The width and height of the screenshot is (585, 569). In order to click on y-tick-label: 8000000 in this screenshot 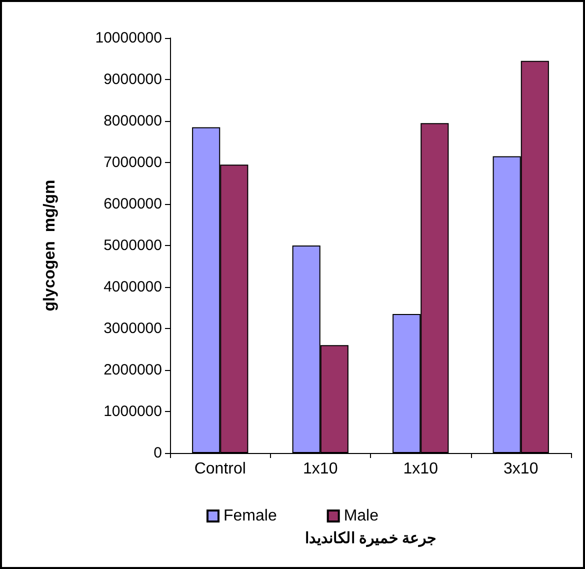, I will do `click(133, 121)`.